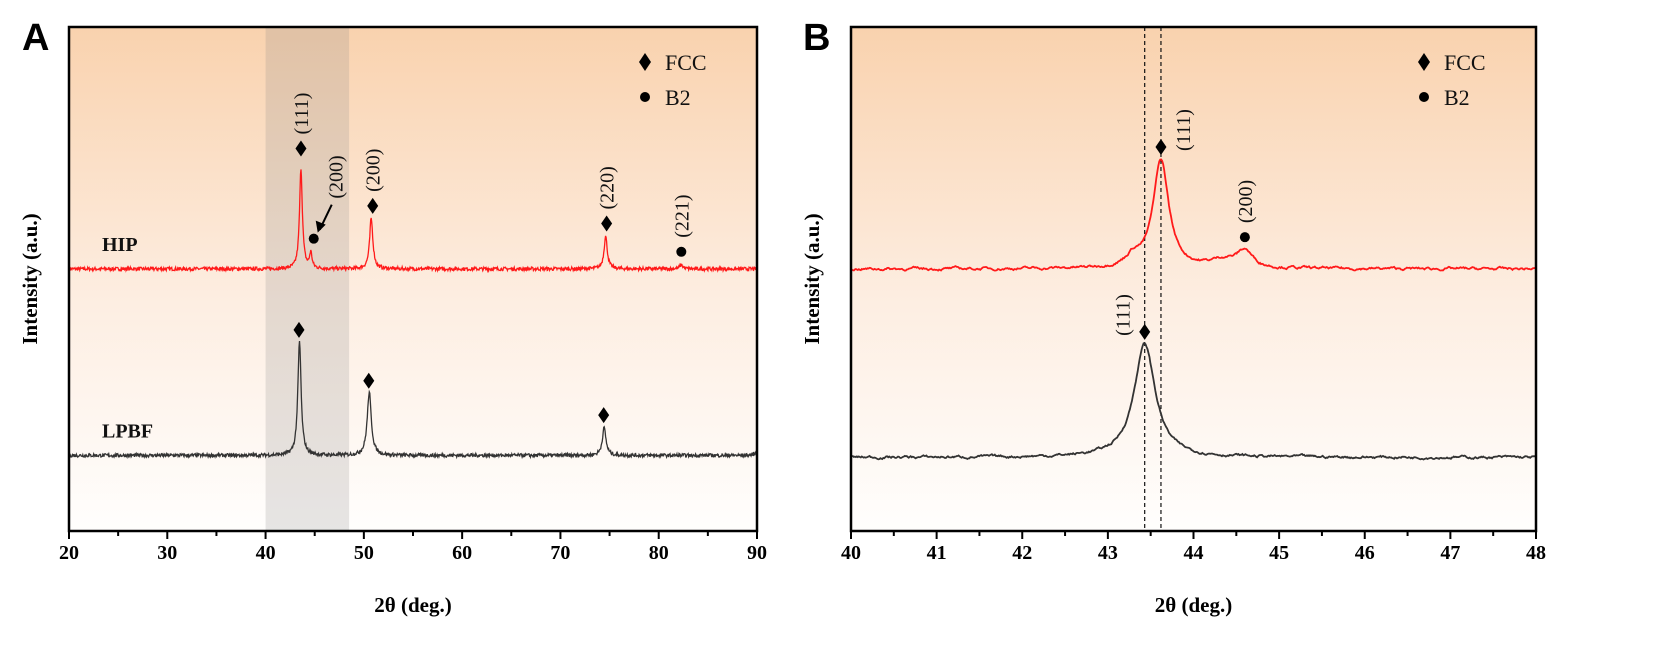 The height and width of the screenshot is (671, 1665). What do you see at coordinates (462, 553) in the screenshot?
I see `x-tick-label: 60` at bounding box center [462, 553].